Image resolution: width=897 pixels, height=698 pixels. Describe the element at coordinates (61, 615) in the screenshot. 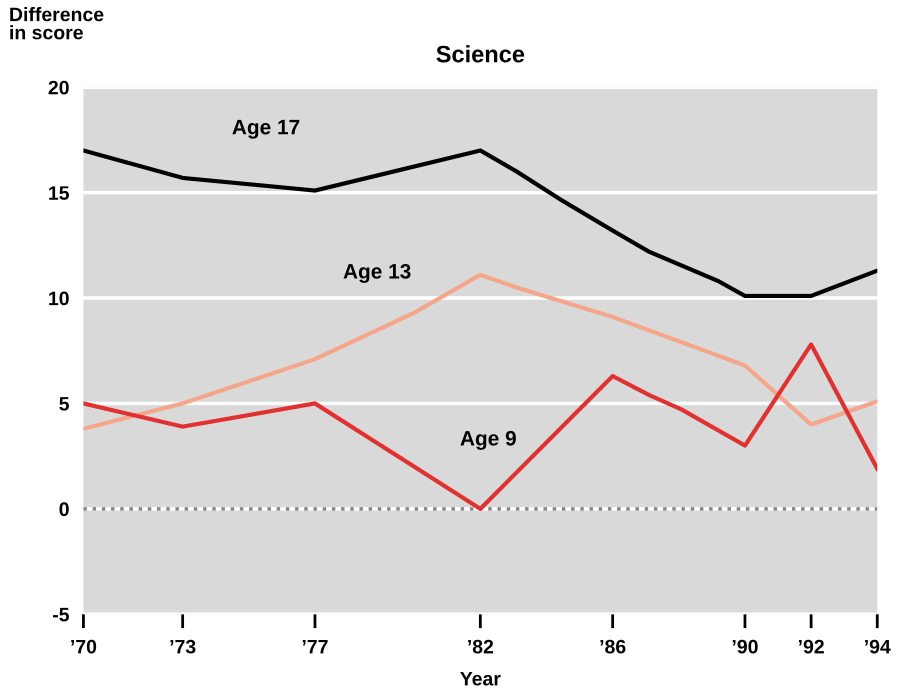

I see `y-tick-label: -5` at that location.